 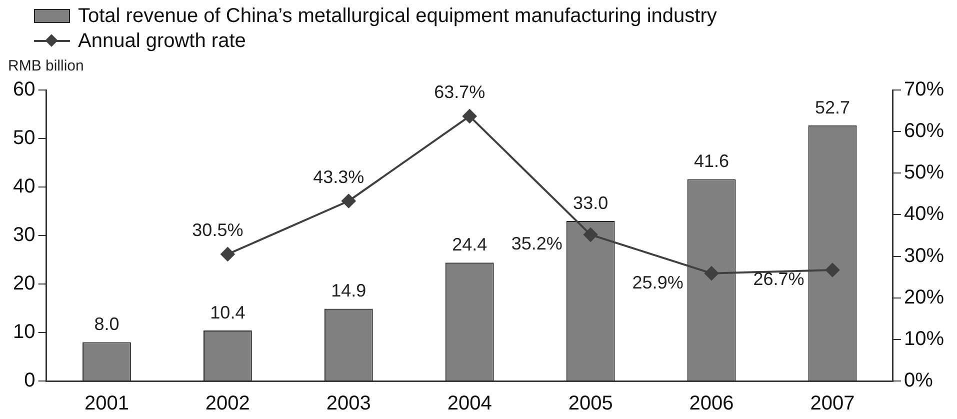 What do you see at coordinates (24, 332) in the screenshot?
I see `y-tick-label: 10` at bounding box center [24, 332].